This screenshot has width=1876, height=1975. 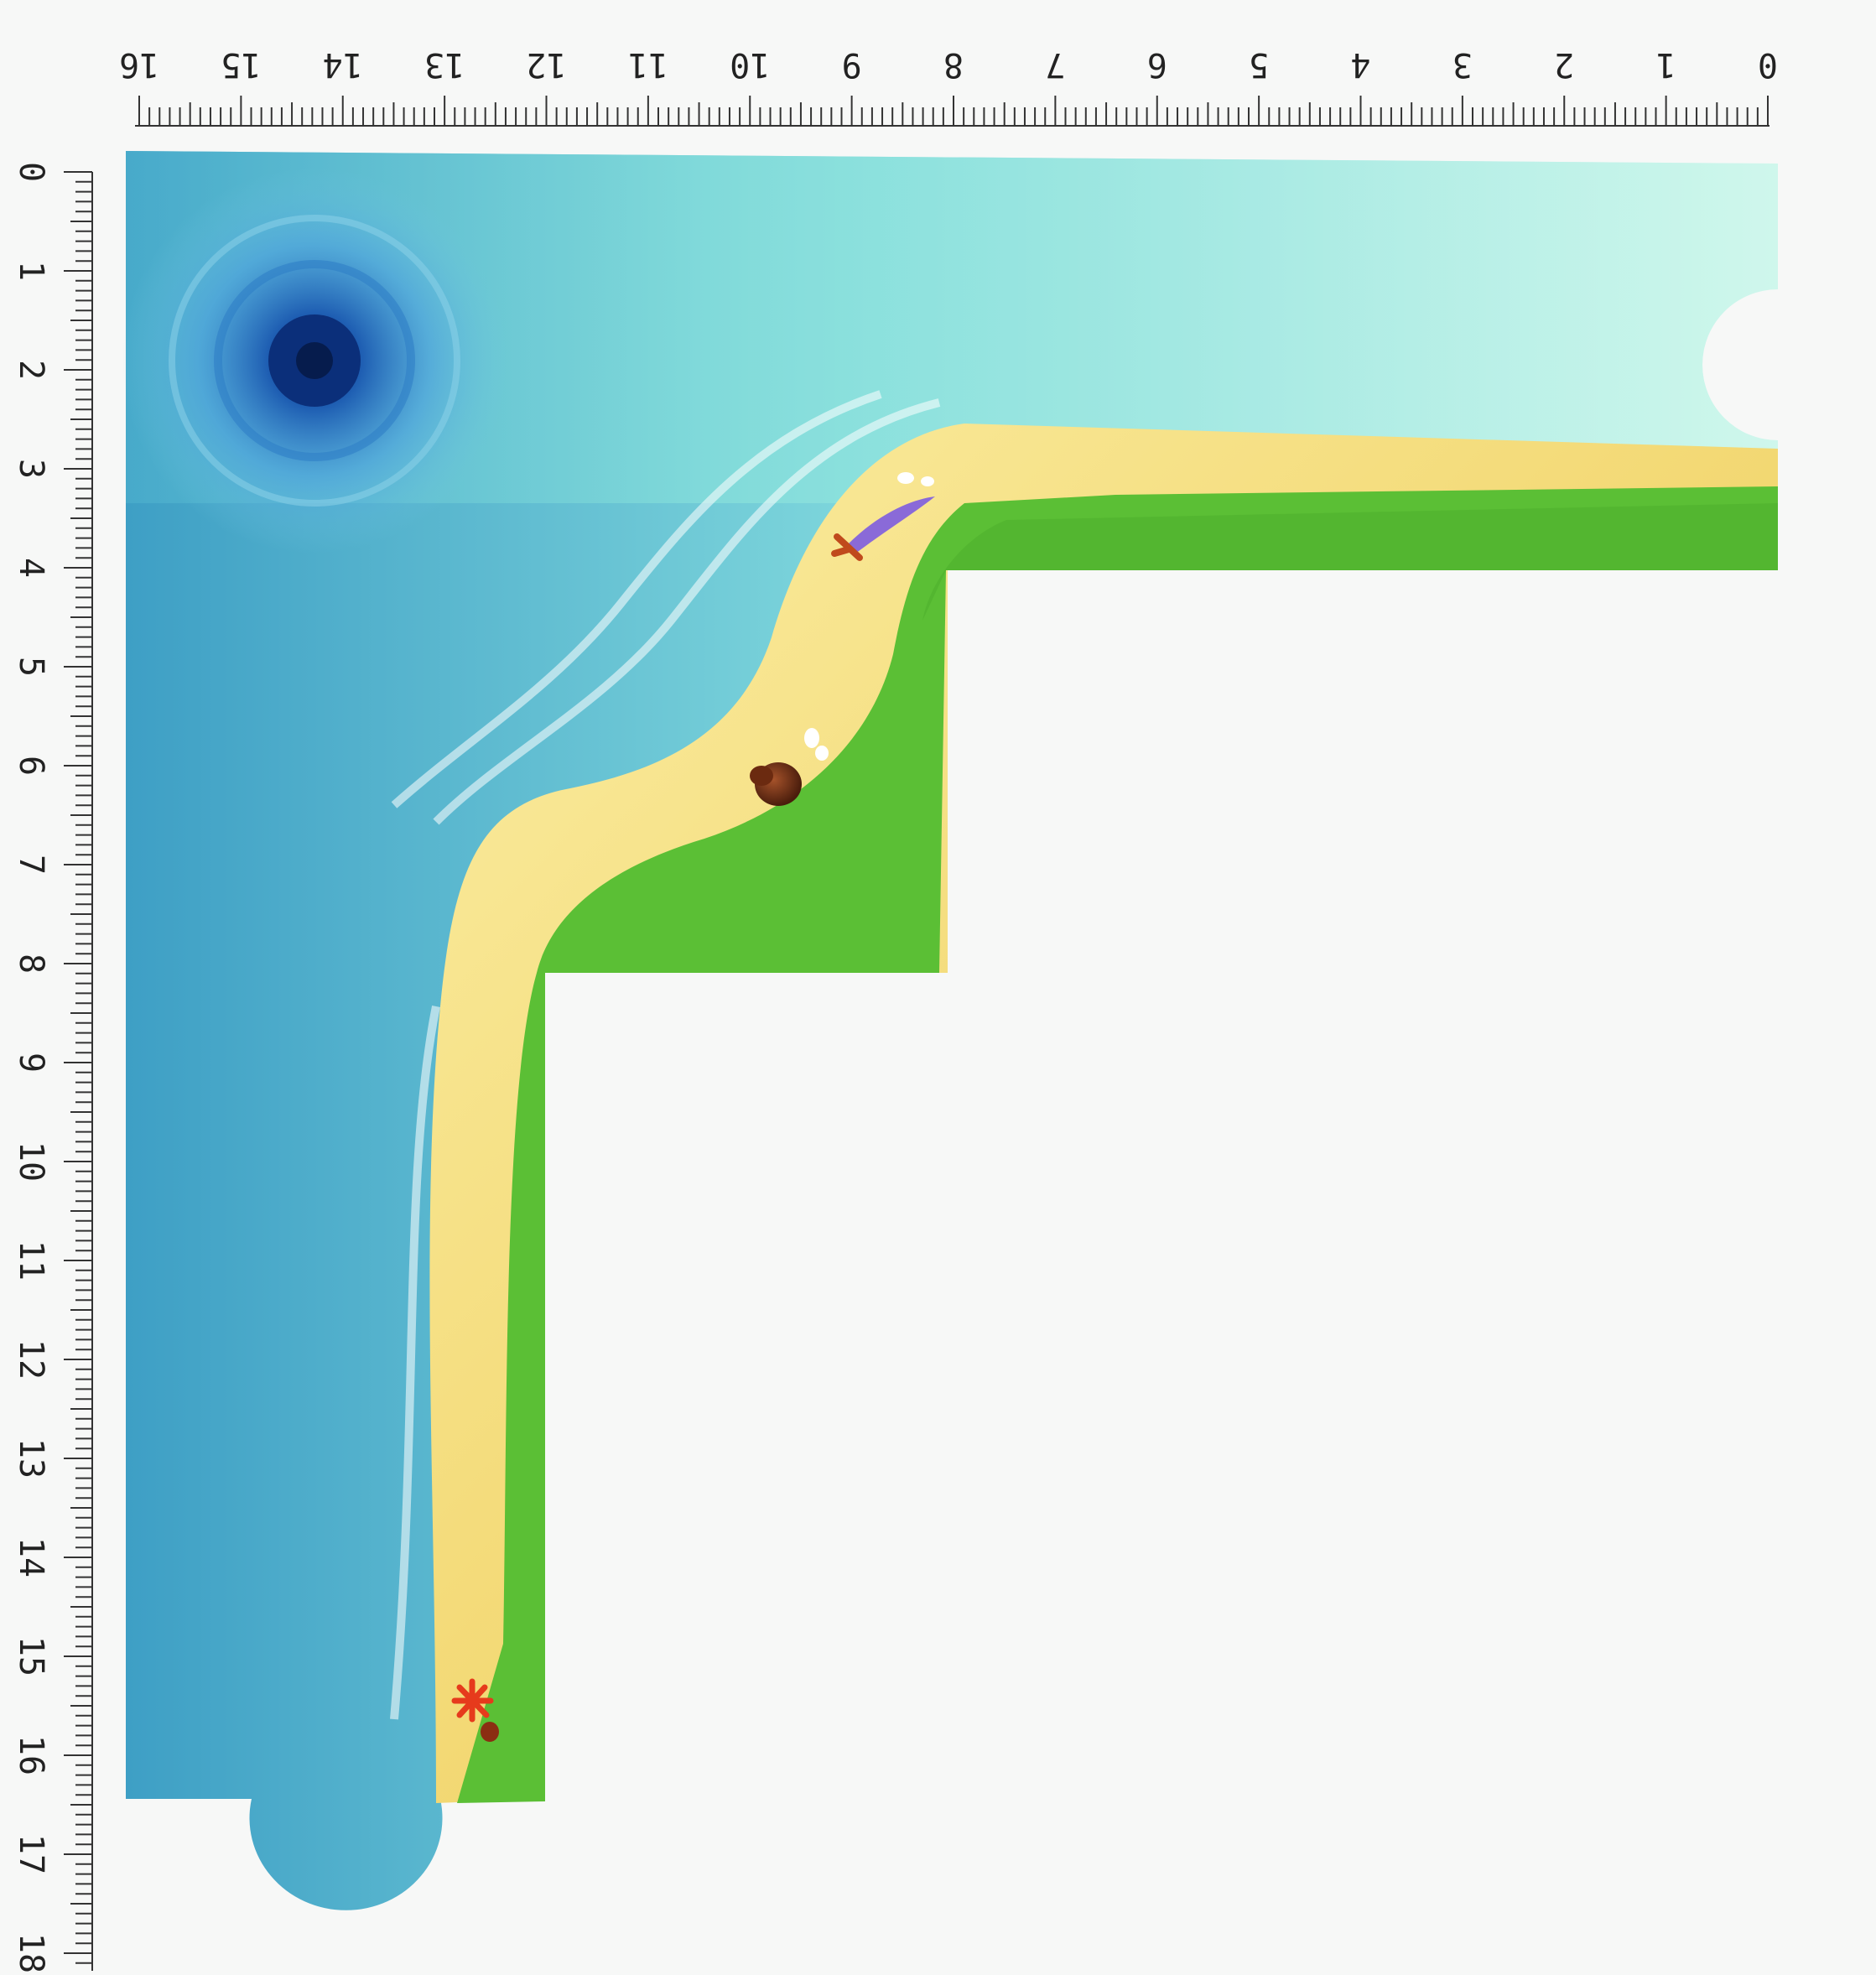 I want to click on top-ruler-label: 9, so click(x=852, y=64).